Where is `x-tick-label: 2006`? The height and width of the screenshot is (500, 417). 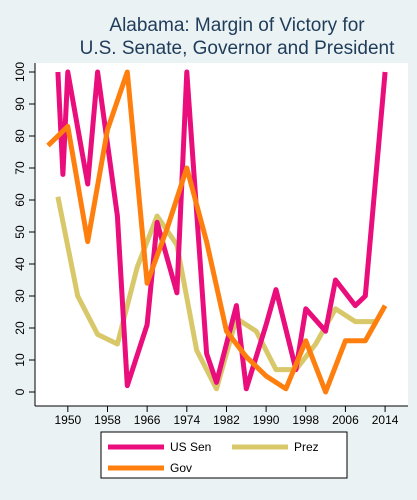
x-tick-label: 2006 is located at coordinates (345, 420).